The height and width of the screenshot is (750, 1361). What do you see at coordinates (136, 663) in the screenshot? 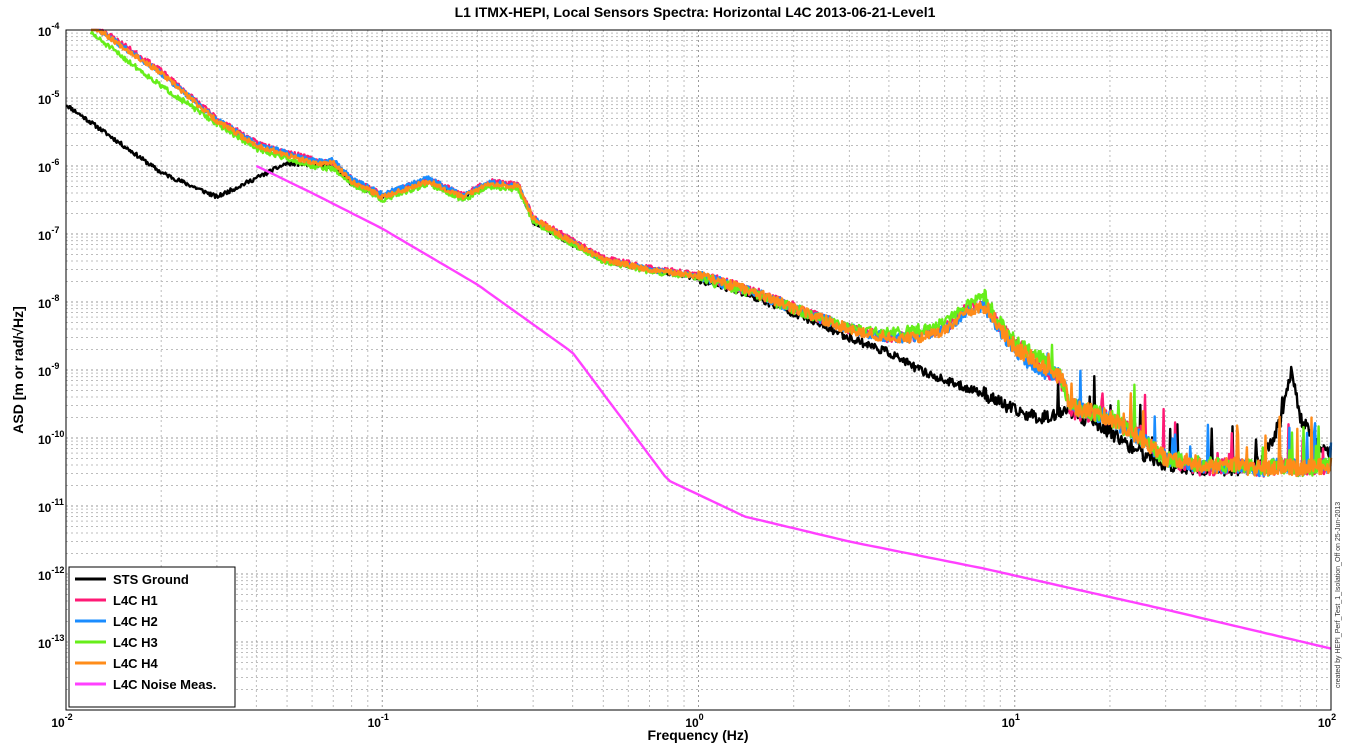
I see `legend-entry: L4C H4` at bounding box center [136, 663].